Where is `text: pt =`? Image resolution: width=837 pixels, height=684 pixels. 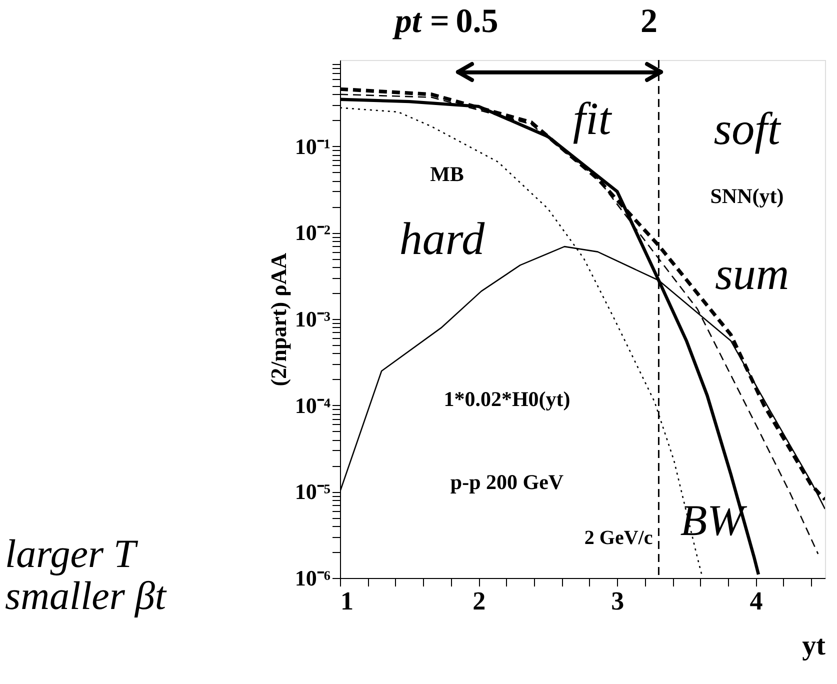
text: pt = is located at coordinates (421, 21).